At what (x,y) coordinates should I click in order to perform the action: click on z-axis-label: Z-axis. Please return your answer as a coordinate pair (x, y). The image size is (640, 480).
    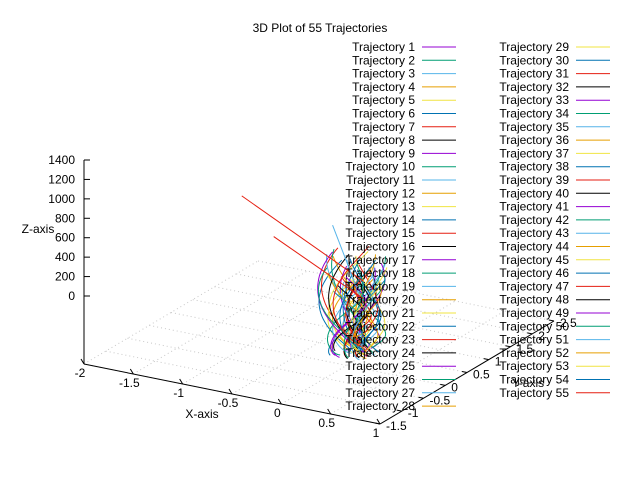
    Looking at the image, I should click on (38, 229).